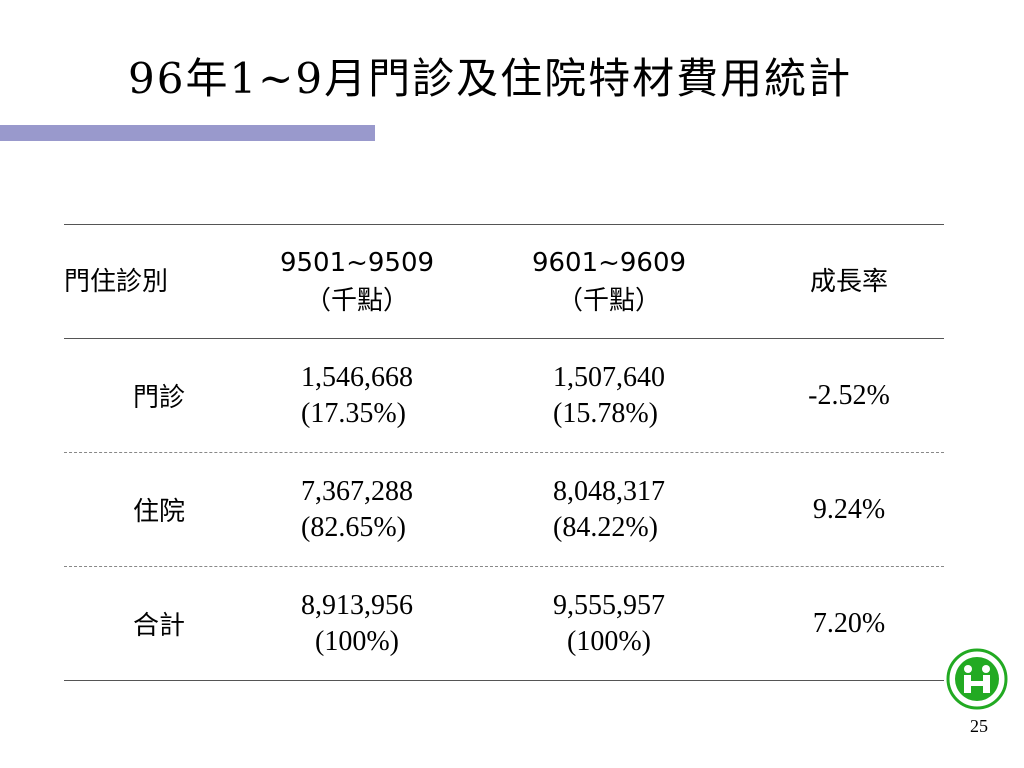  I want to click on header-period-2-range: 9601~9609, so click(609, 262).